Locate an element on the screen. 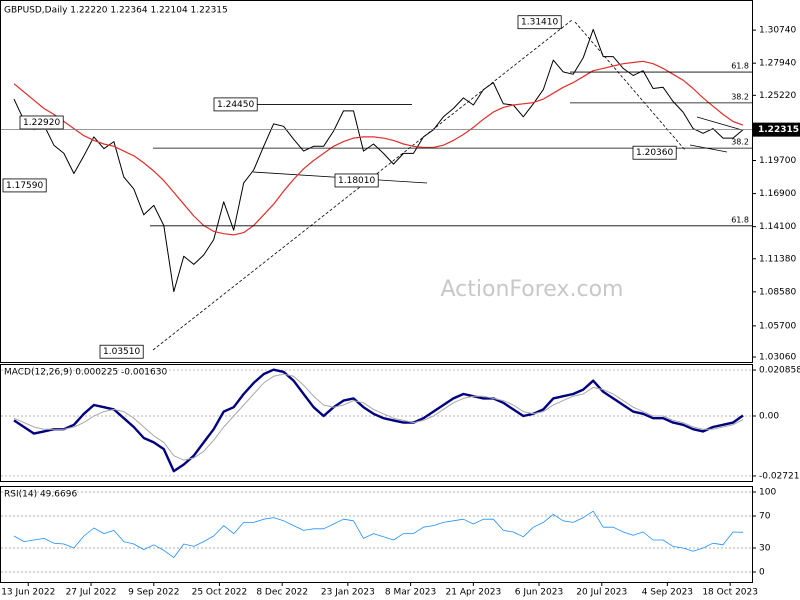  last-price-label: 1.22315 is located at coordinates (778, 130).